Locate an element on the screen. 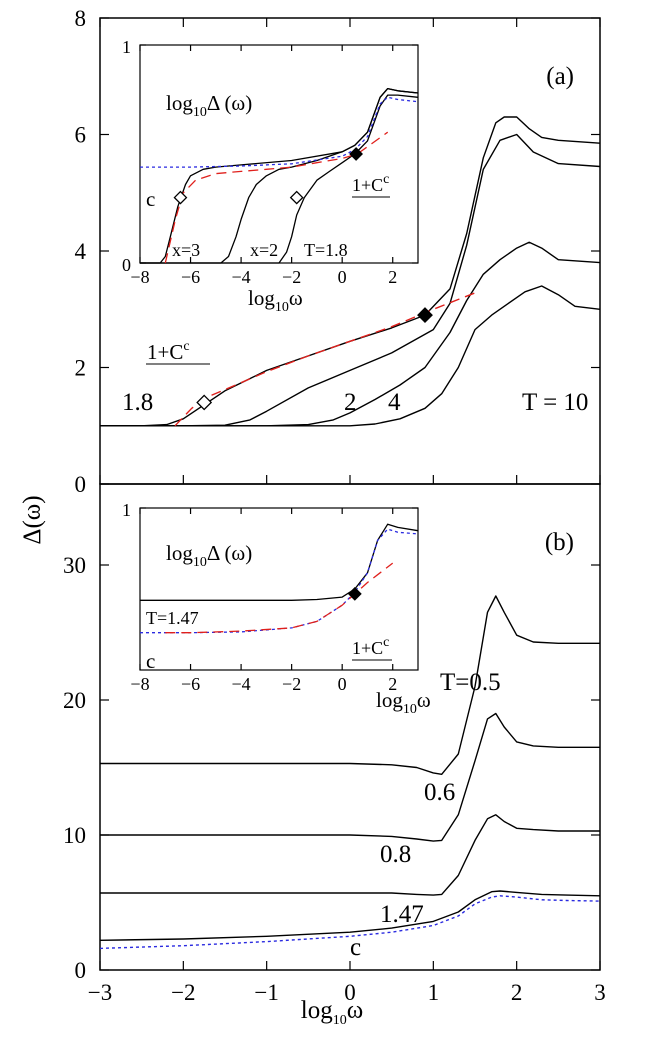 Image resolution: width=664 pixels, height=1039 pixels. panel-b-inset-series is located at coordinates (279, 578).